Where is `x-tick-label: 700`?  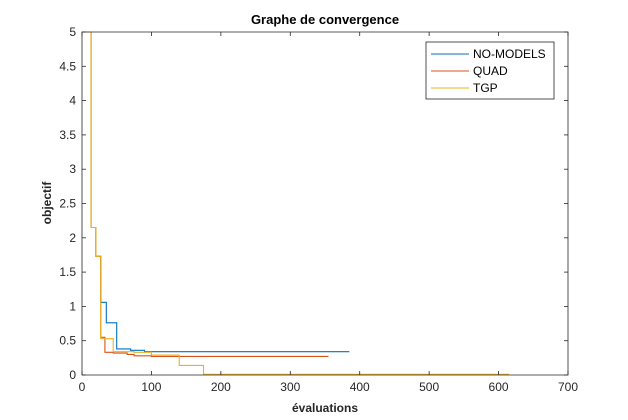
x-tick-label: 700 is located at coordinates (568, 387).